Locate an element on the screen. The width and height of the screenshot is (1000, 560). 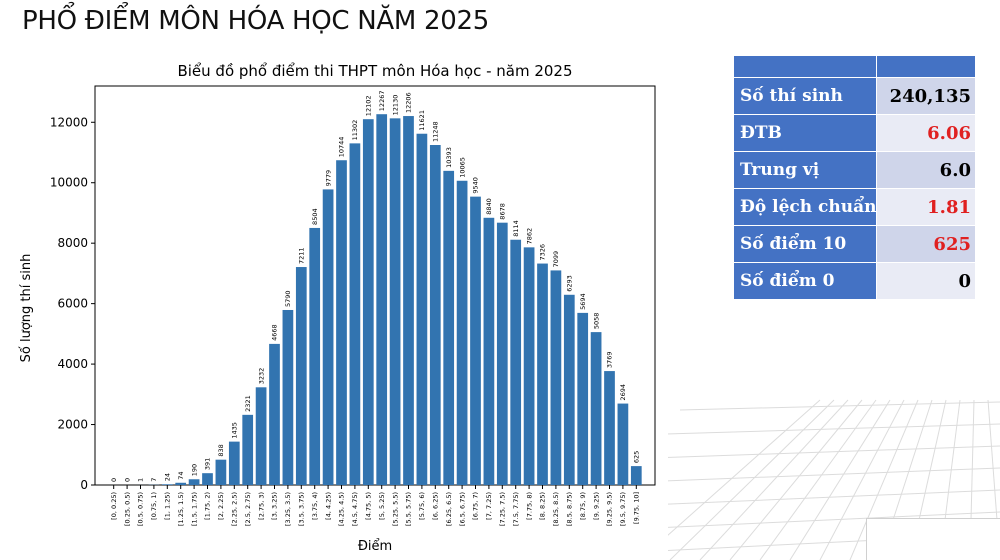
chart-x-axis-label: Điểm is located at coordinates (375, 546).